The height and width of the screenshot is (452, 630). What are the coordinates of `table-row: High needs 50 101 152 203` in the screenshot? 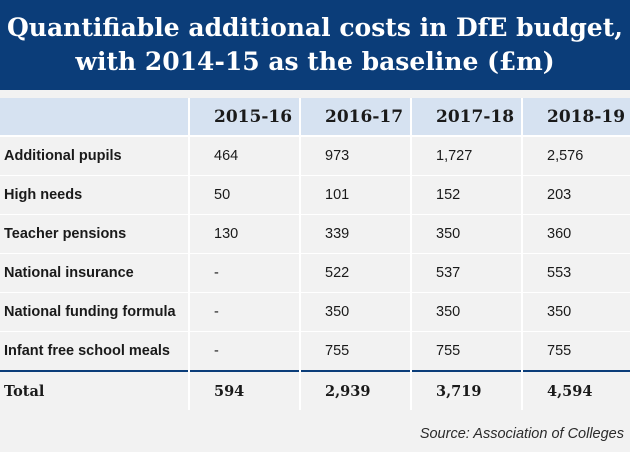 It's located at (315, 195).